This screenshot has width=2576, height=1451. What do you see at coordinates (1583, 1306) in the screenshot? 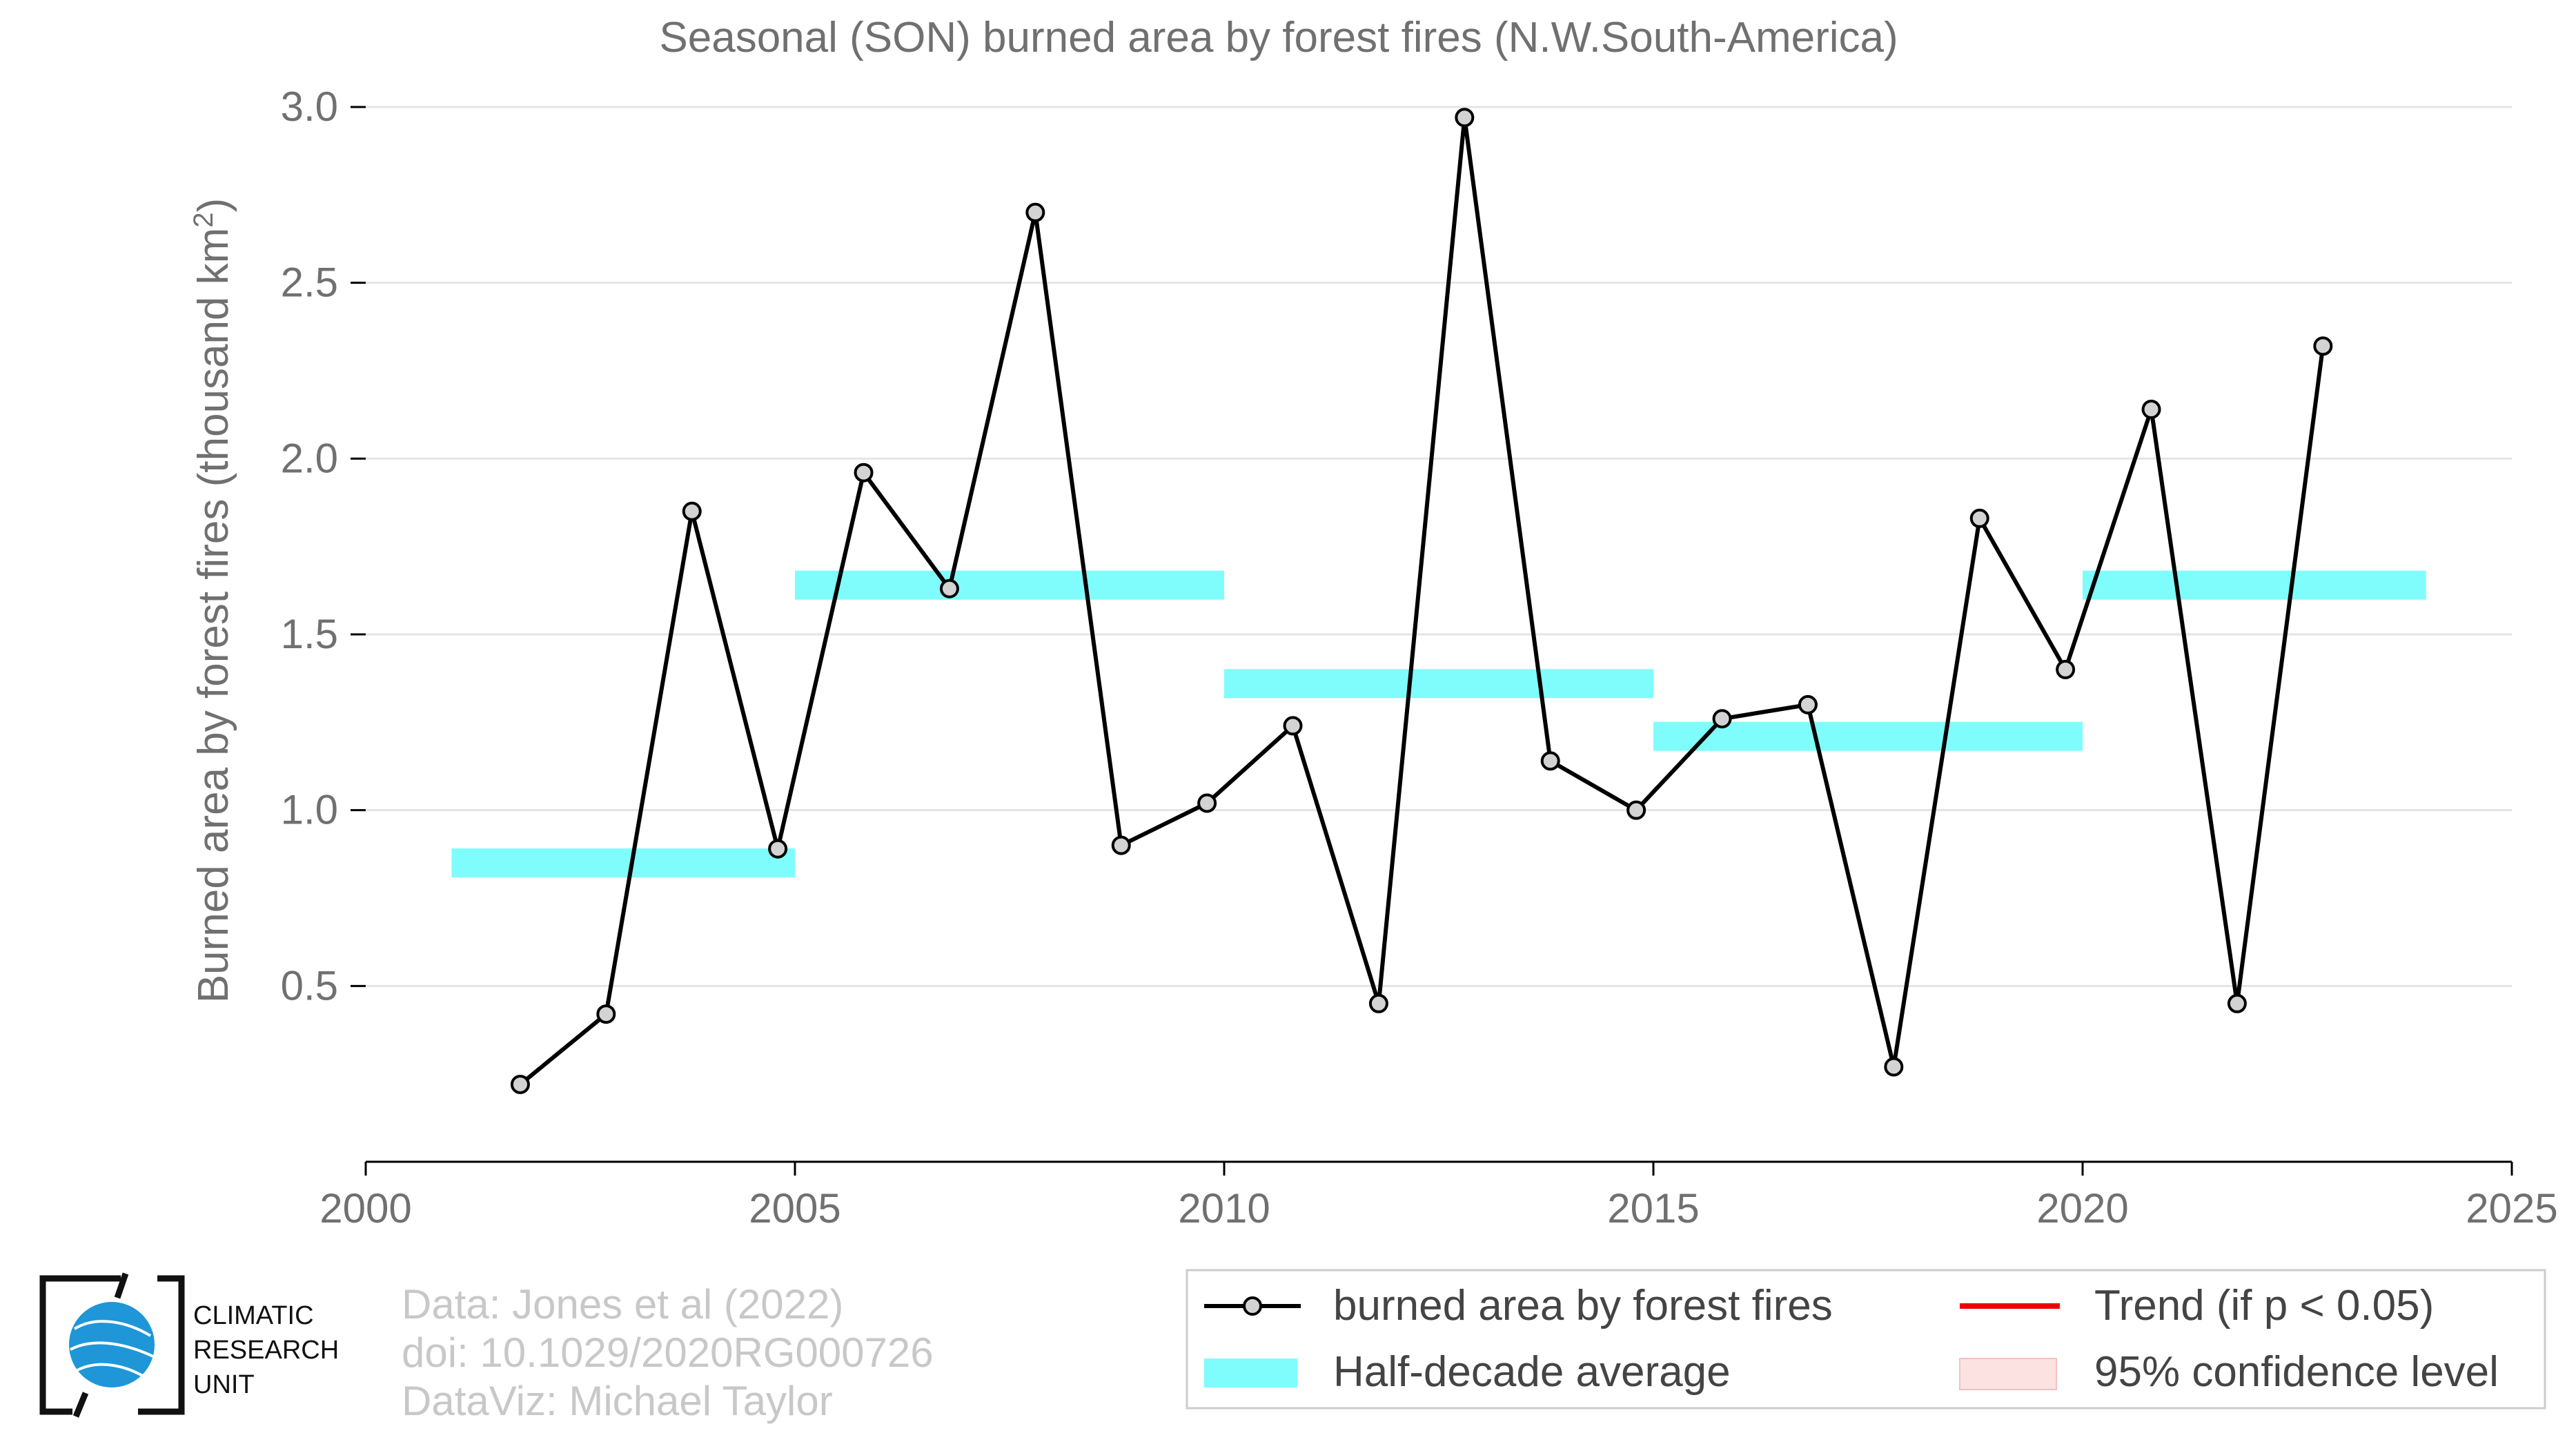
I see `legend-series-label: burned area by forest fires` at bounding box center [1583, 1306].